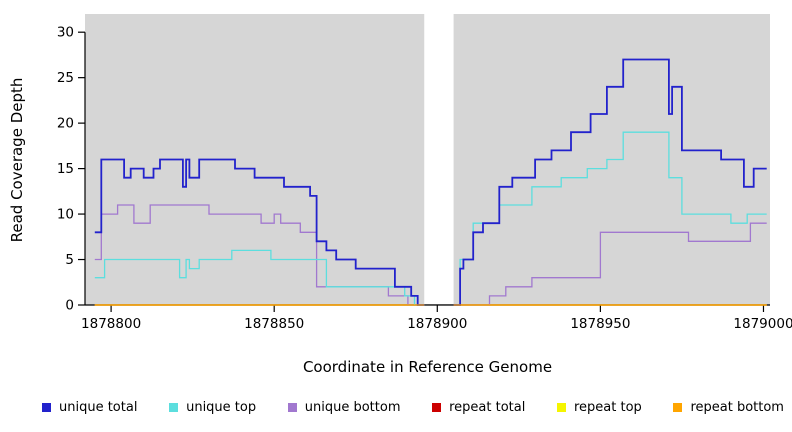 Image resolution: width=792 pixels, height=432 pixels. I want to click on x-tick-label: 1878900, so click(437, 324).